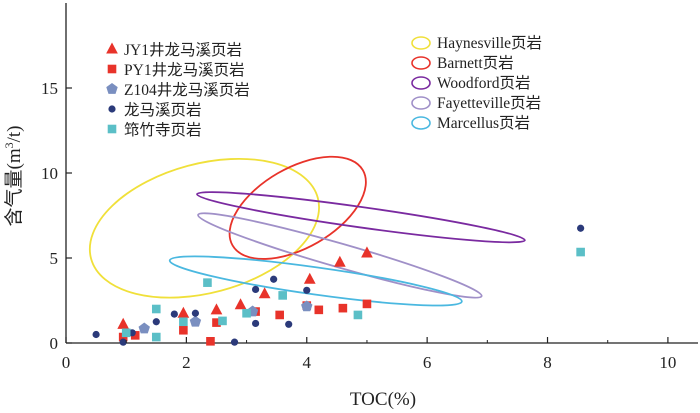  Describe the element at coordinates (307, 362) in the screenshot. I see `x-tick-label: 4` at that location.